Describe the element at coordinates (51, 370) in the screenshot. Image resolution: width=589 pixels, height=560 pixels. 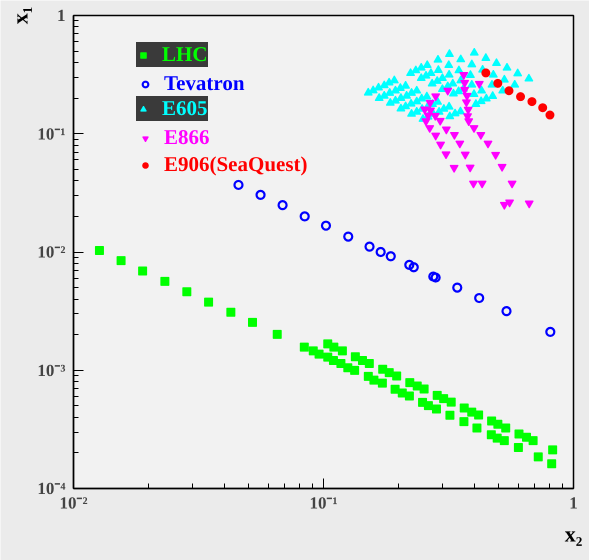
I see `y-tick-label: 10⁻³` at that location.